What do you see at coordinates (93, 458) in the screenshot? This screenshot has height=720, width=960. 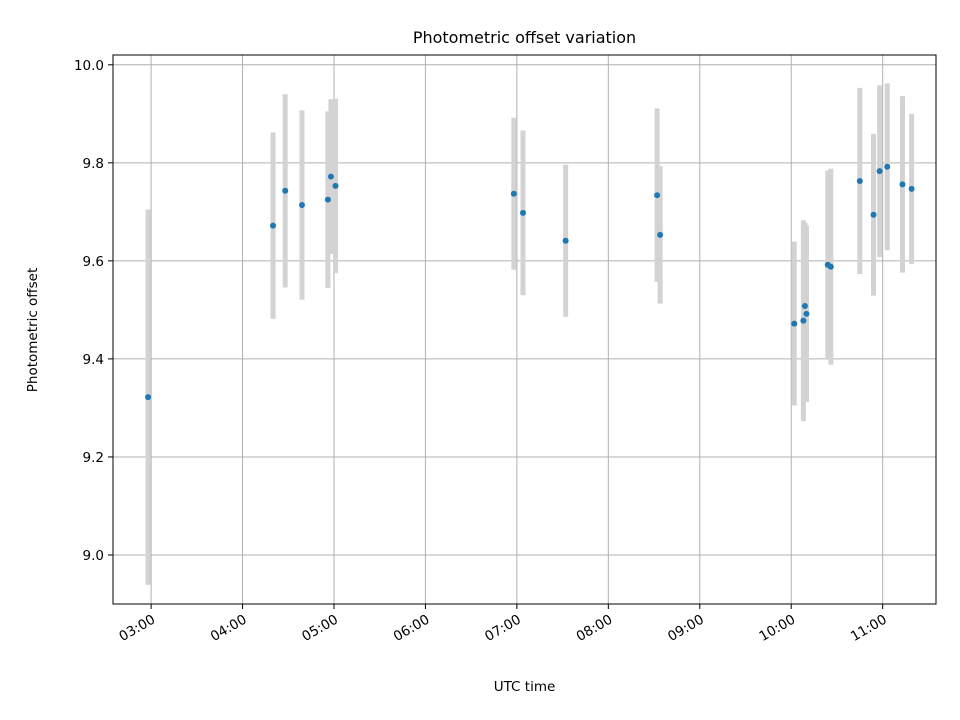 I see `y-tick-label: 9.2` at bounding box center [93, 458].